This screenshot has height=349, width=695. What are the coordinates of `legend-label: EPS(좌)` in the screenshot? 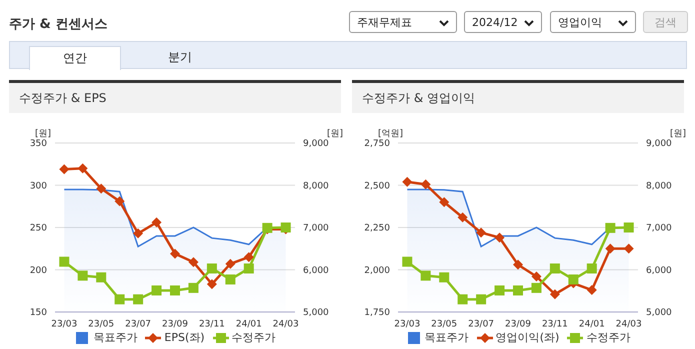 It's located at (184, 337).